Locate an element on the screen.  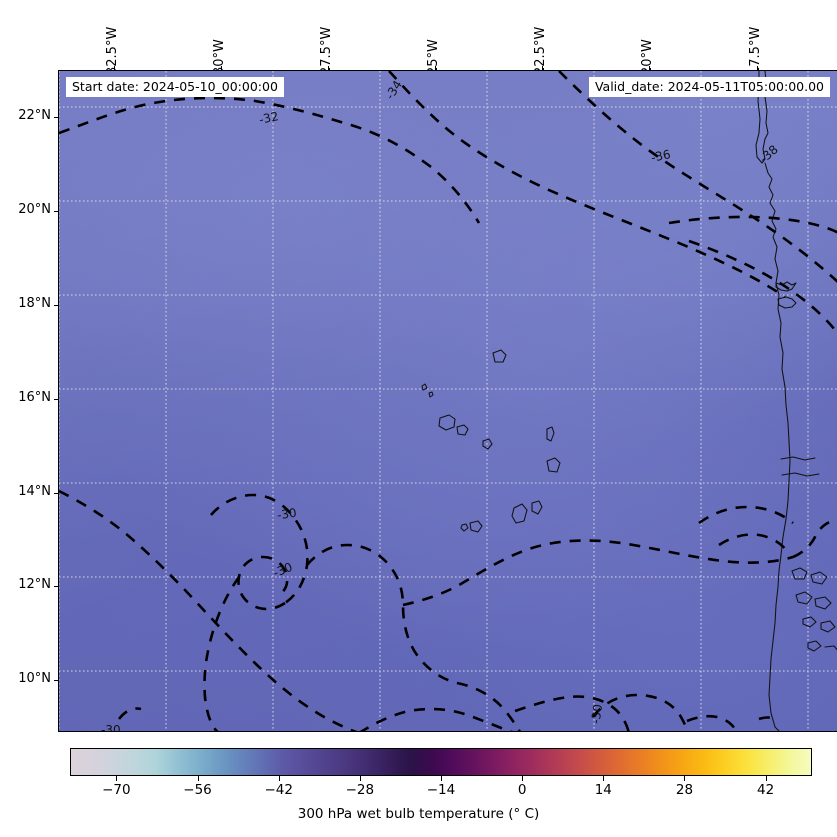
colorbar-title: 300 hPa wet bulb temperature (° C) is located at coordinates (418, 814).